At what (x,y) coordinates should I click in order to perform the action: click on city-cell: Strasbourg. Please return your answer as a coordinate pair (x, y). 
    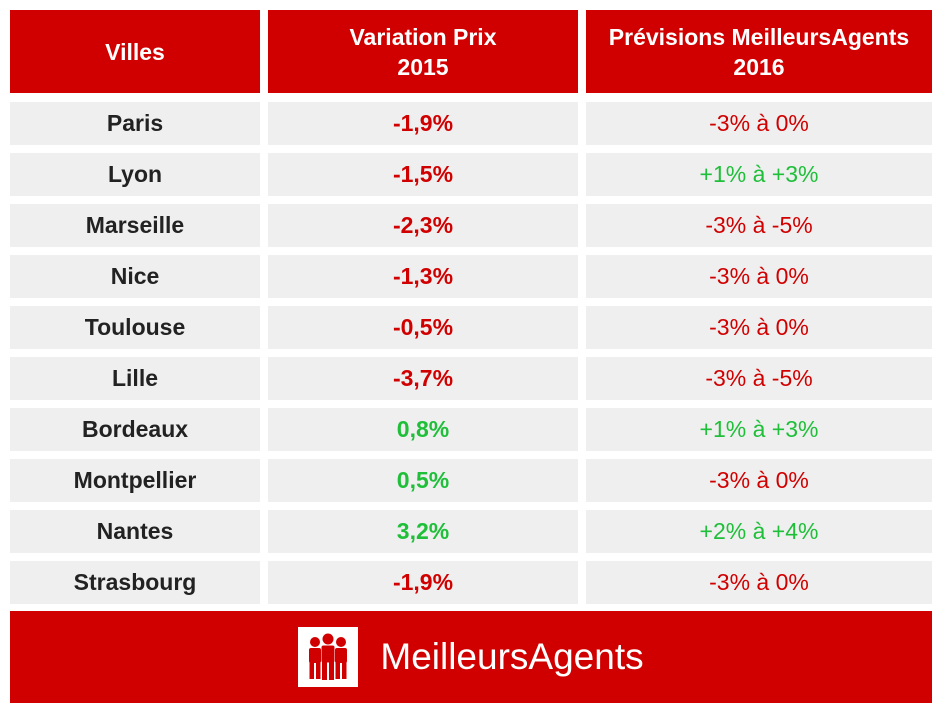
    Looking at the image, I should click on (135, 582).